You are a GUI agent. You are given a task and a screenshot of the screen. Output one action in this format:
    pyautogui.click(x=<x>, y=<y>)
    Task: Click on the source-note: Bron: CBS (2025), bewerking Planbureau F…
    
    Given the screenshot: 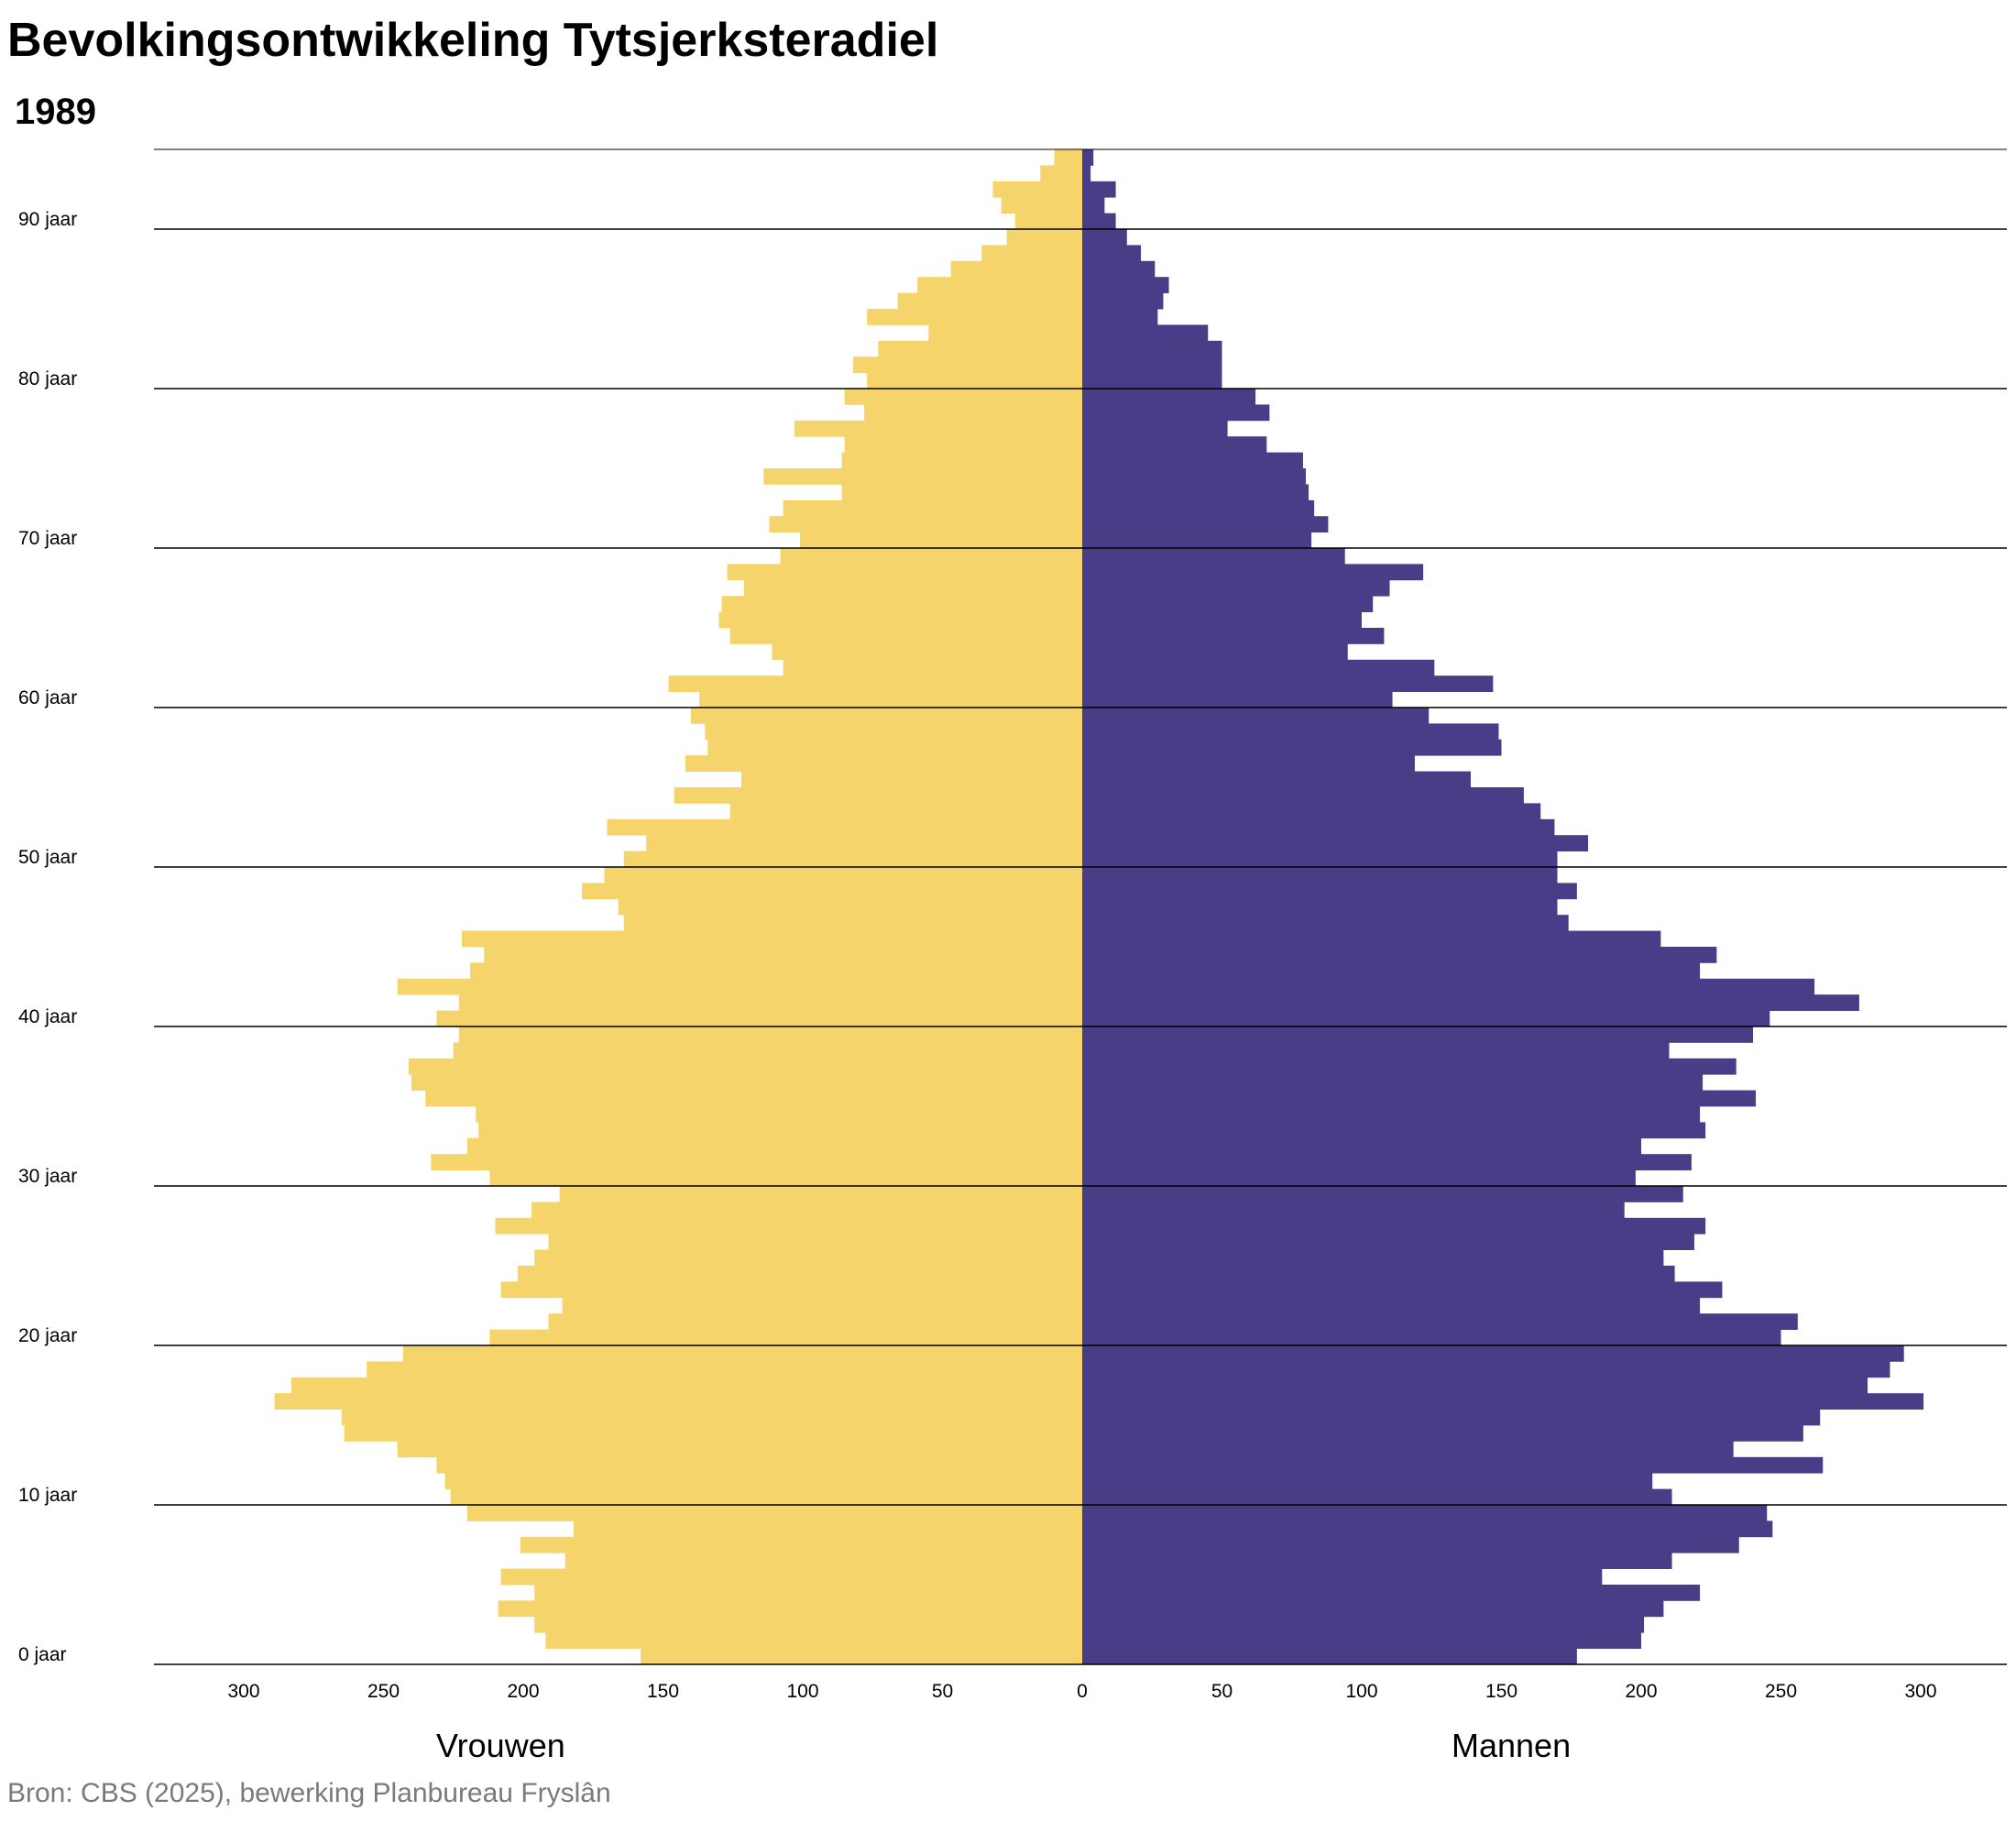 What is the action you would take?
    pyautogui.click(x=309, y=1793)
    